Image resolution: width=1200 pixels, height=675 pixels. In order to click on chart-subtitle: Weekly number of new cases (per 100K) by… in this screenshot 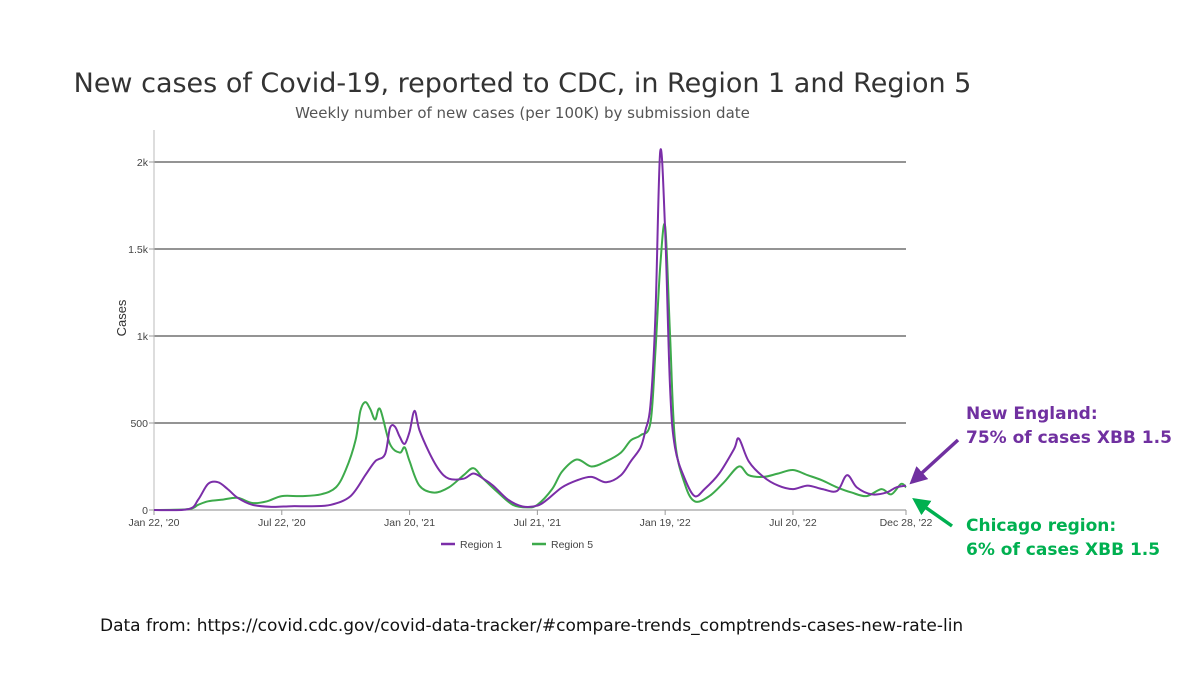, I will do `click(522, 113)`.